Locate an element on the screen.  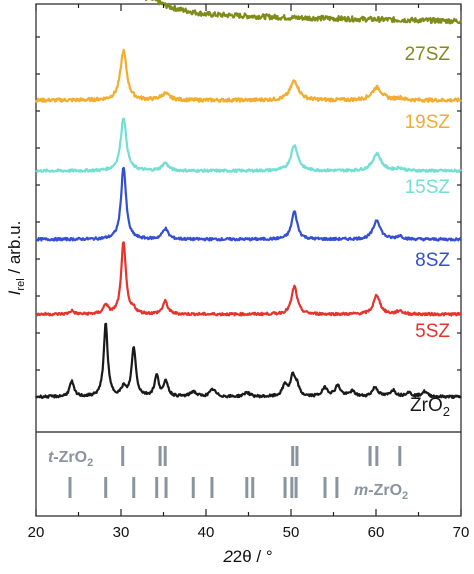
t-zro2-label: t-ZrO2 is located at coordinates (70, 459).